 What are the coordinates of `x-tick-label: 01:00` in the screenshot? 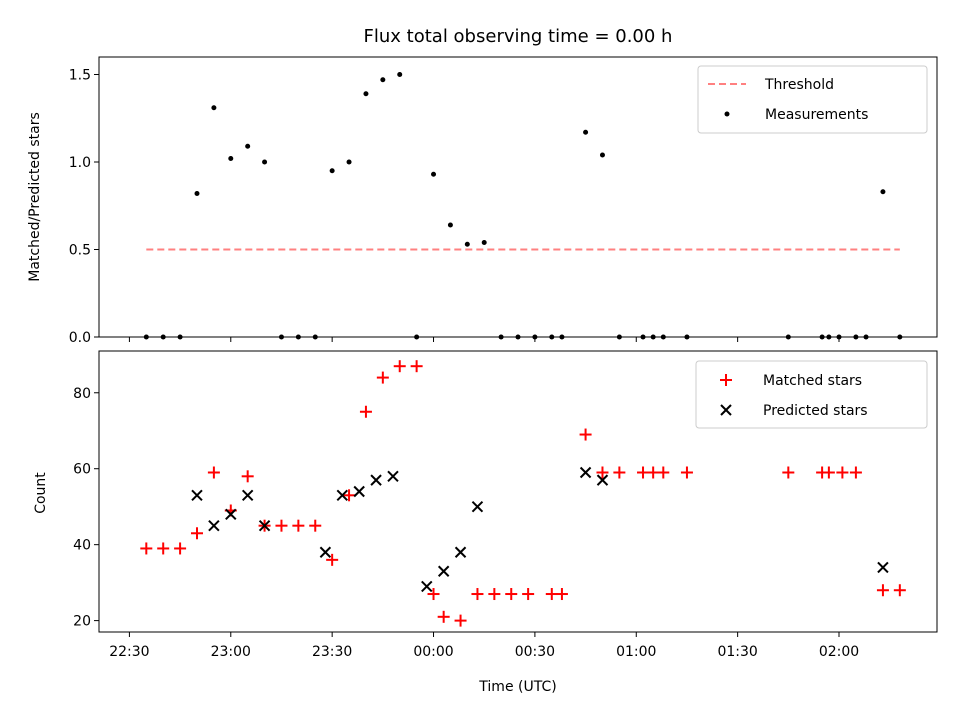 It's located at (636, 652).